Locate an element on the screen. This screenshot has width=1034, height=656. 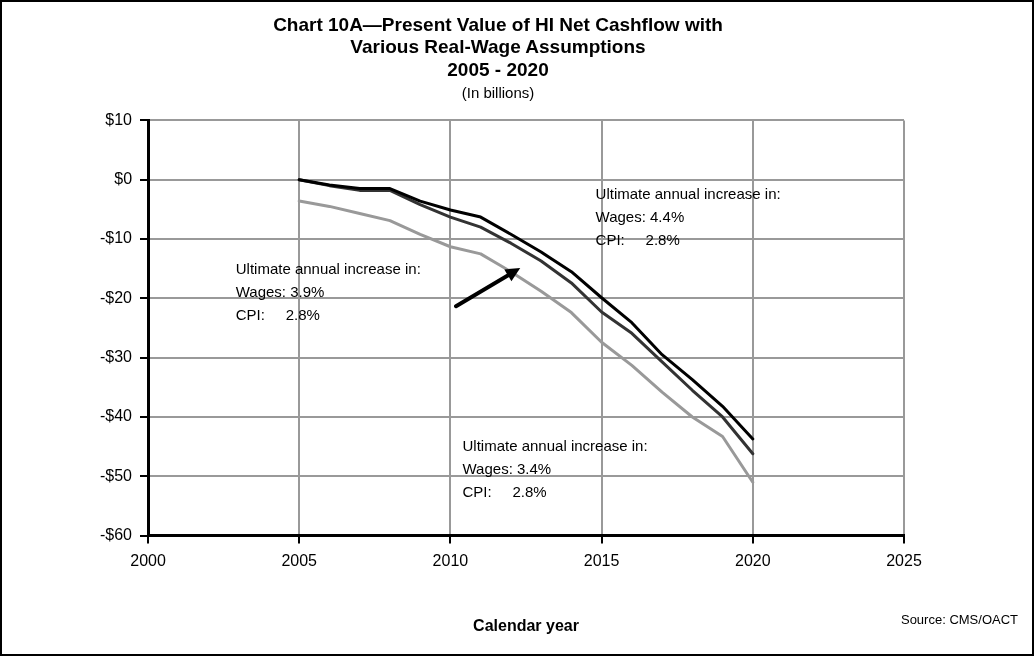
x-tick-label: 2000 is located at coordinates (148, 560).